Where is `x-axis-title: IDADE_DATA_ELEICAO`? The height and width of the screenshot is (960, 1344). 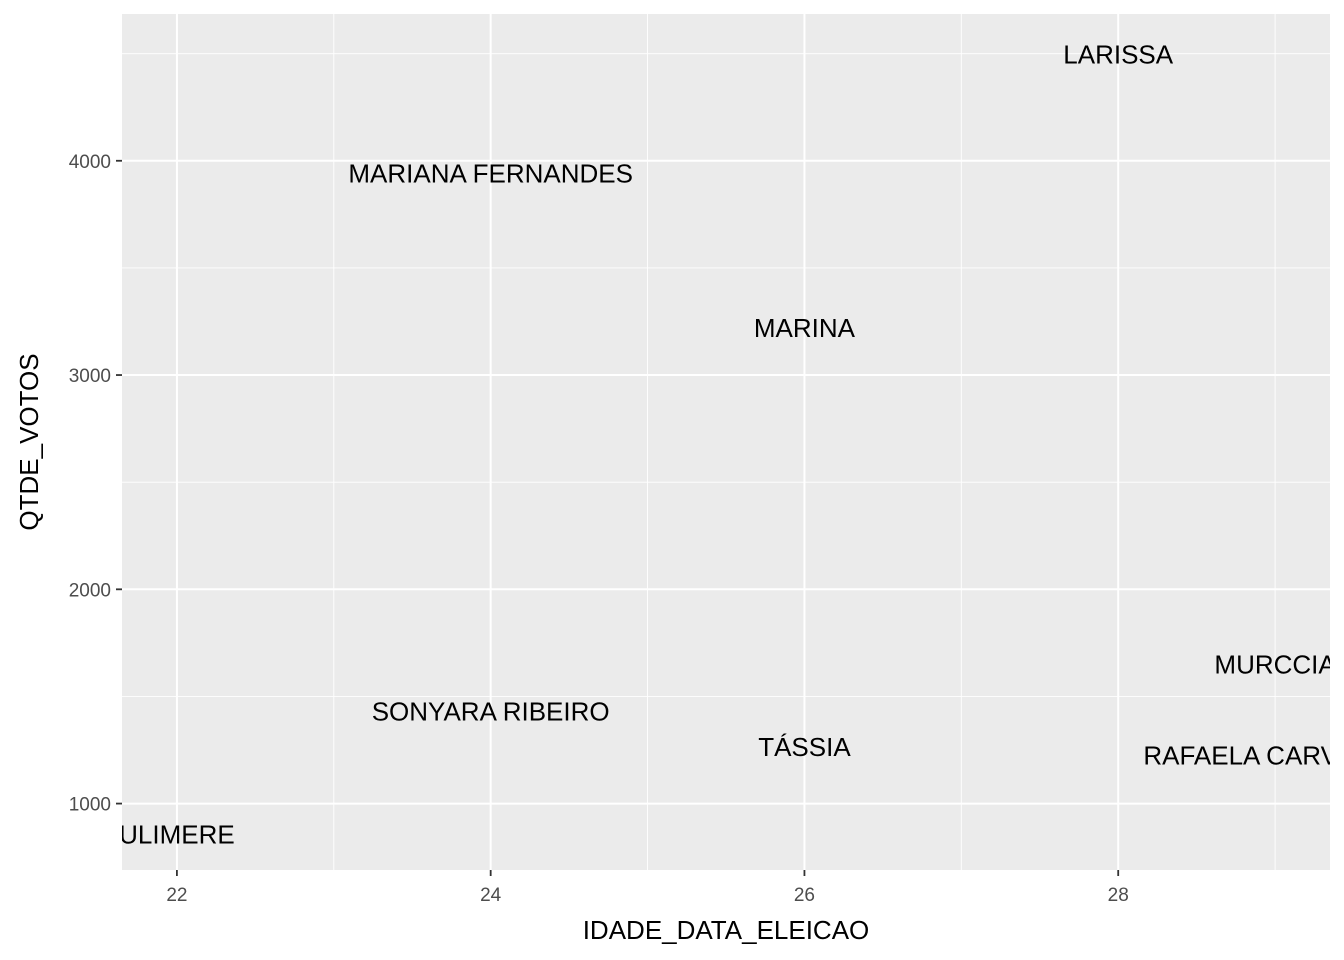 x-axis-title: IDADE_DATA_ELEICAO is located at coordinates (726, 930).